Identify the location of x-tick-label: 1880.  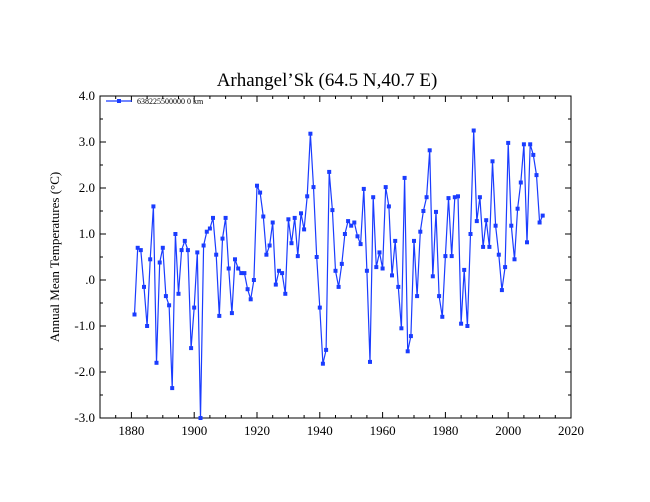
(131, 430).